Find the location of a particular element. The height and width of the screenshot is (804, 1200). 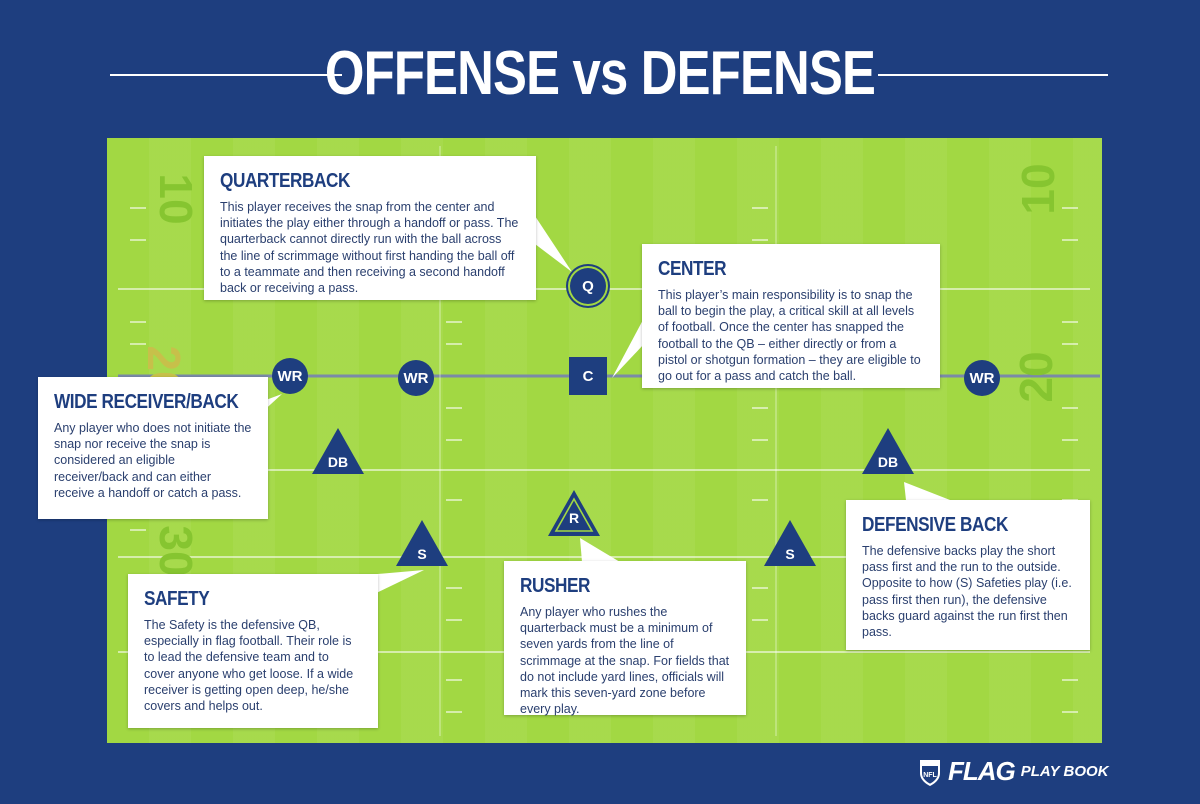

player-defensive-back-left-label: DB is located at coordinates (338, 462).